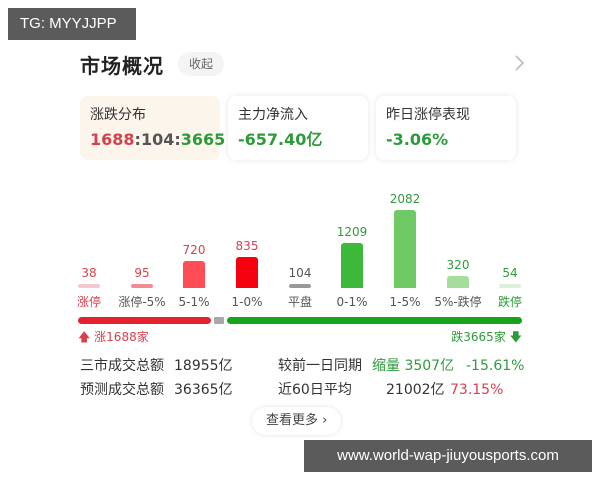  What do you see at coordinates (84, 337) in the screenshot?
I see `arrow-up-icon: 🡅` at bounding box center [84, 337].